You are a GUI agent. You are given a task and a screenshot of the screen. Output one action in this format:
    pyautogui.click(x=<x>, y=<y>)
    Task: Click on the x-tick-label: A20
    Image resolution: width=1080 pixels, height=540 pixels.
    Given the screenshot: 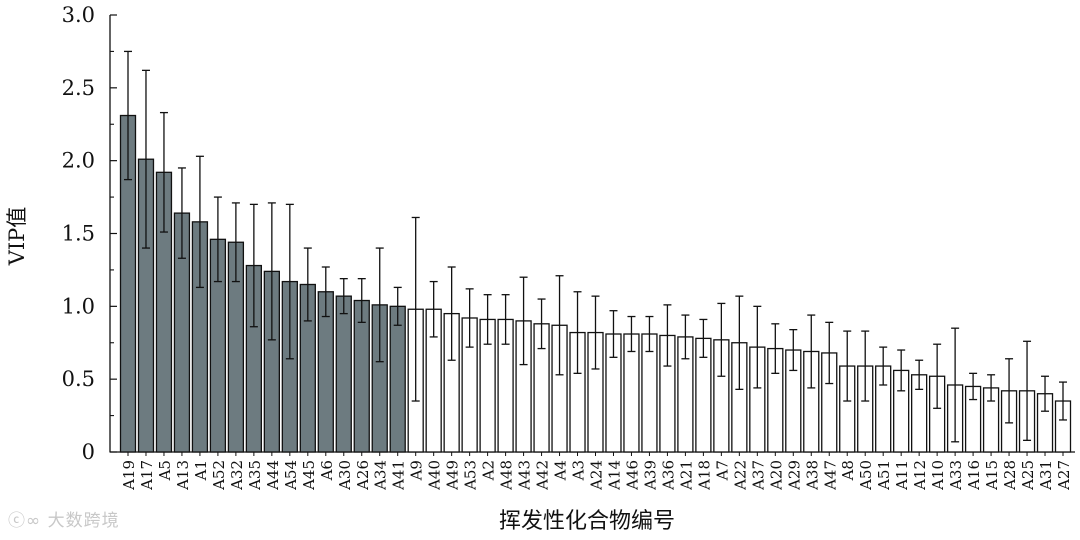 What is the action you would take?
    pyautogui.click(x=776, y=475)
    